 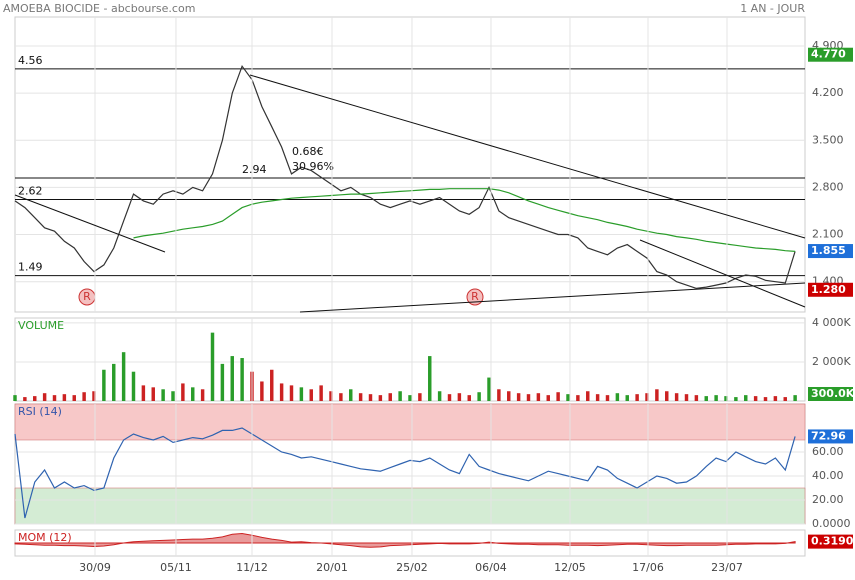 I want to click on price-tag-label: 72.96, so click(x=828, y=435).